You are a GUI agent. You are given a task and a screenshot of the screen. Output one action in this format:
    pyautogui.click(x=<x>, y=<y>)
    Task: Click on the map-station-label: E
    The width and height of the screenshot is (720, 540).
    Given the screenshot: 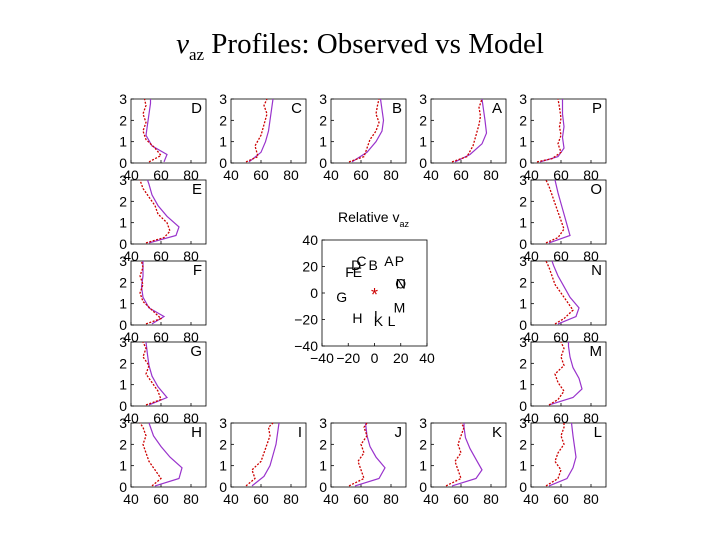 What is the action you would take?
    pyautogui.click(x=357, y=272)
    